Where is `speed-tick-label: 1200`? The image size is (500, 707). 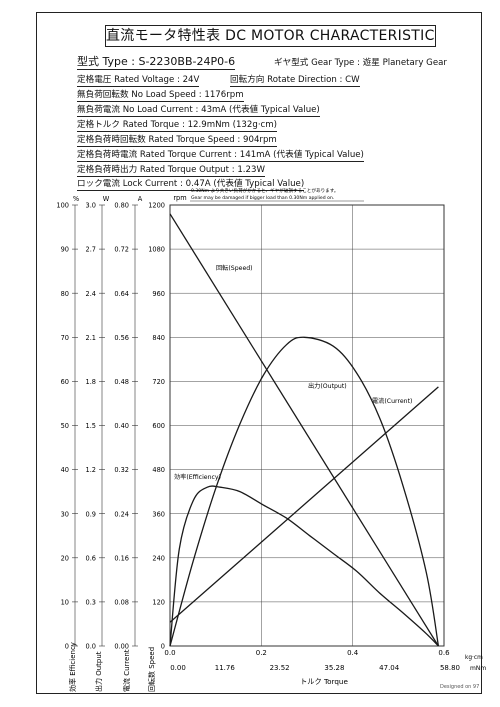 speed-tick-label: 1200 is located at coordinates (156, 206).